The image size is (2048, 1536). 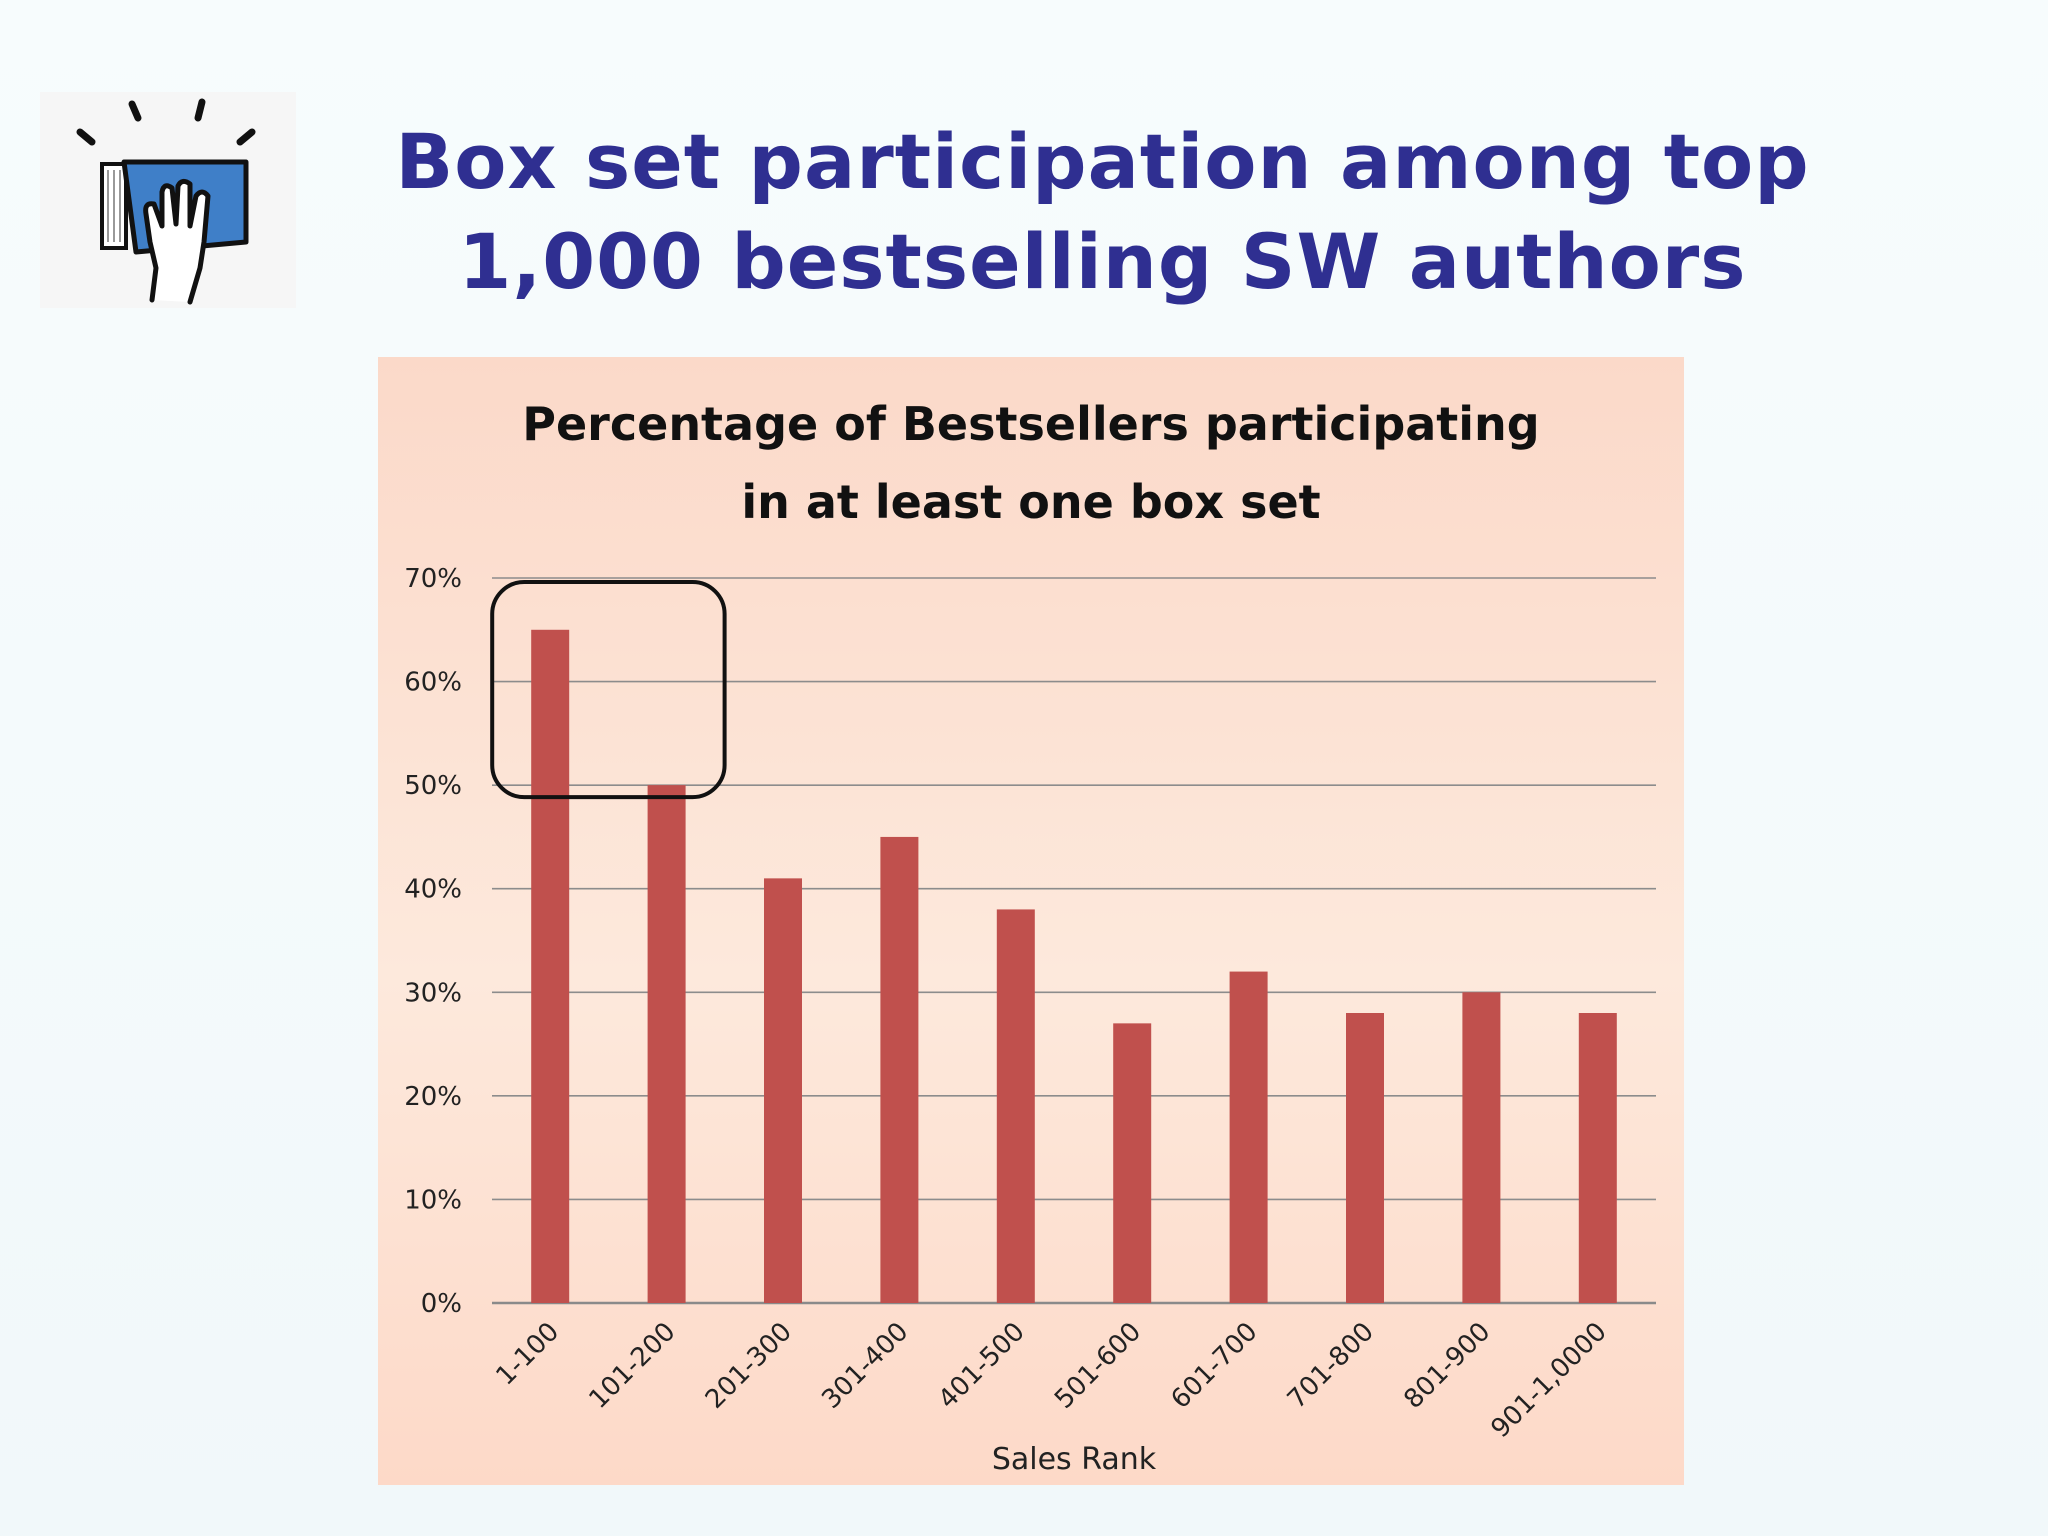 What do you see at coordinates (528, 1354) in the screenshot?
I see `x-tick-label: 1-100` at bounding box center [528, 1354].